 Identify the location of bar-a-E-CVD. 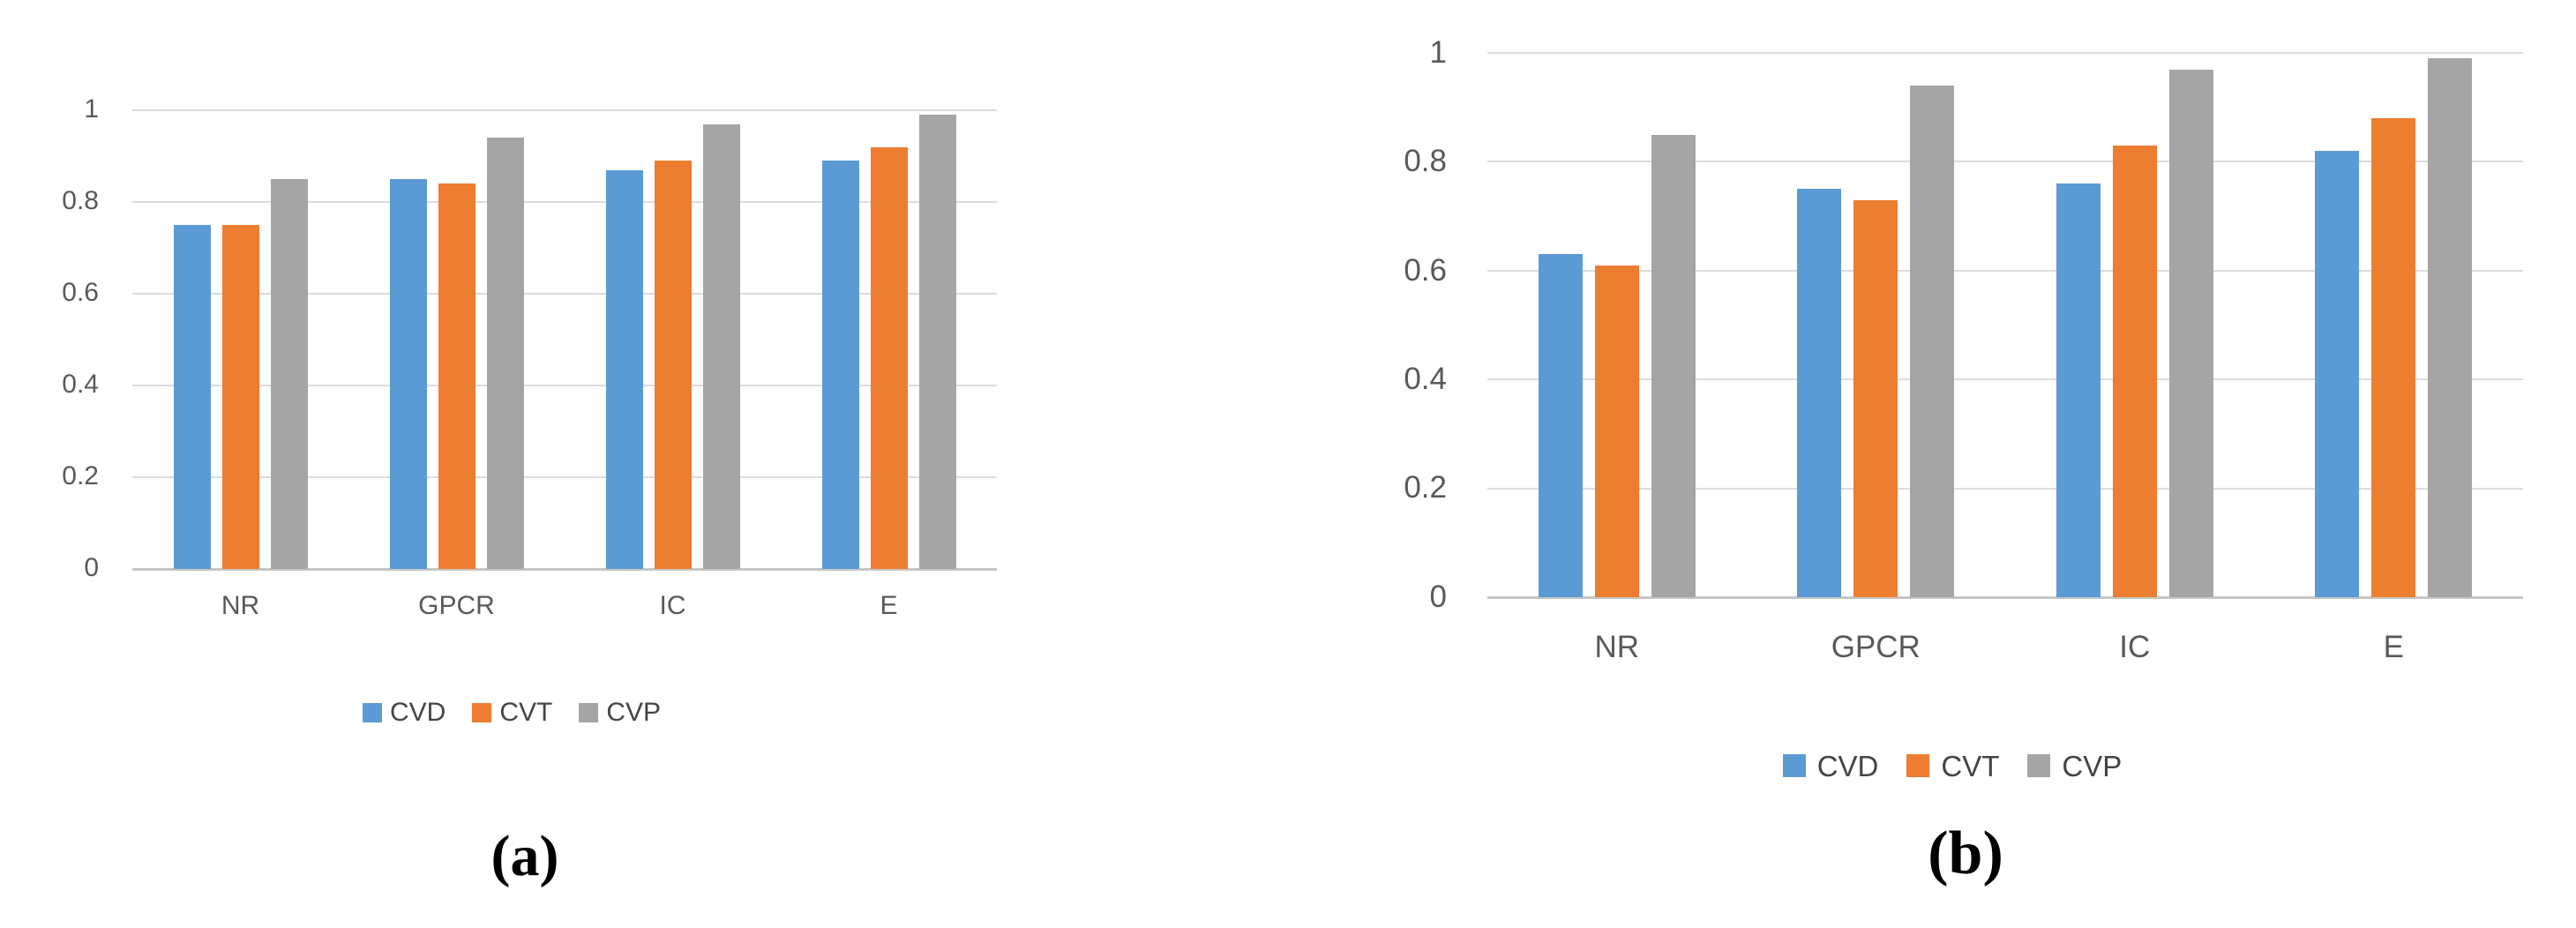
(841, 365).